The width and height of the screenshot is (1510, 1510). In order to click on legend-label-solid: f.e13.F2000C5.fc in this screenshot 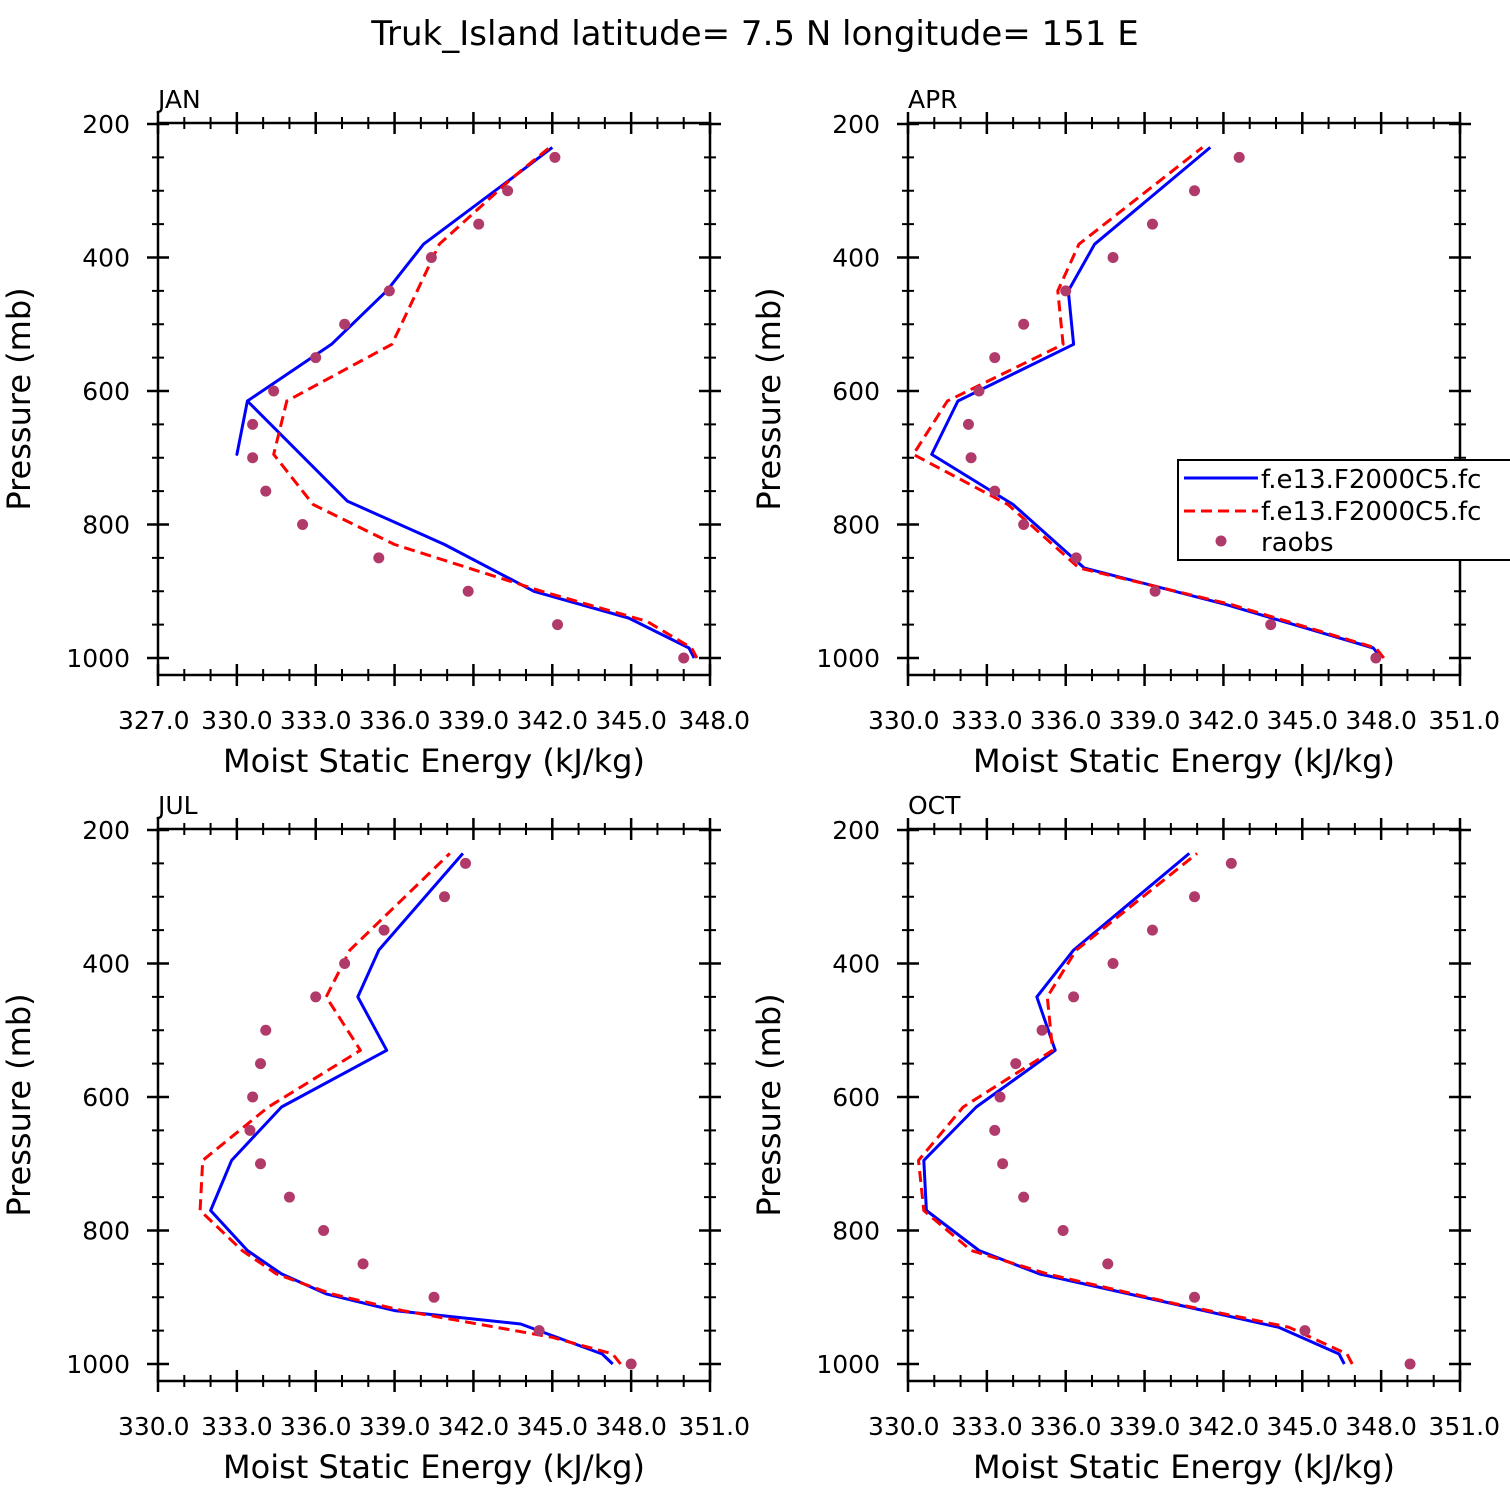, I will do `click(1371, 480)`.